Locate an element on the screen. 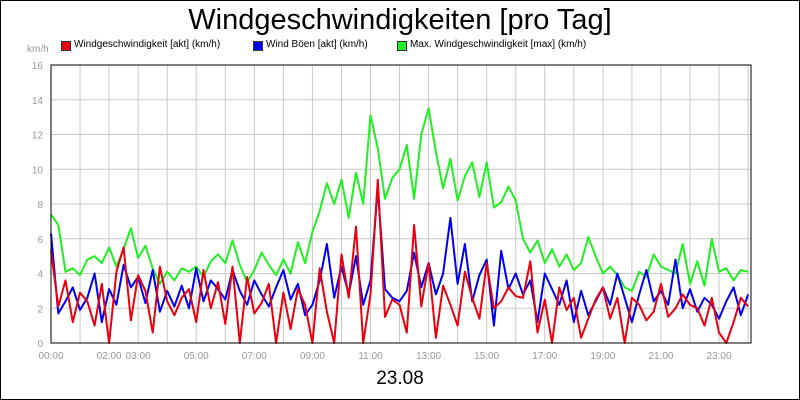 This screenshot has width=800, height=400. legend-swatch-akt is located at coordinates (66, 46).